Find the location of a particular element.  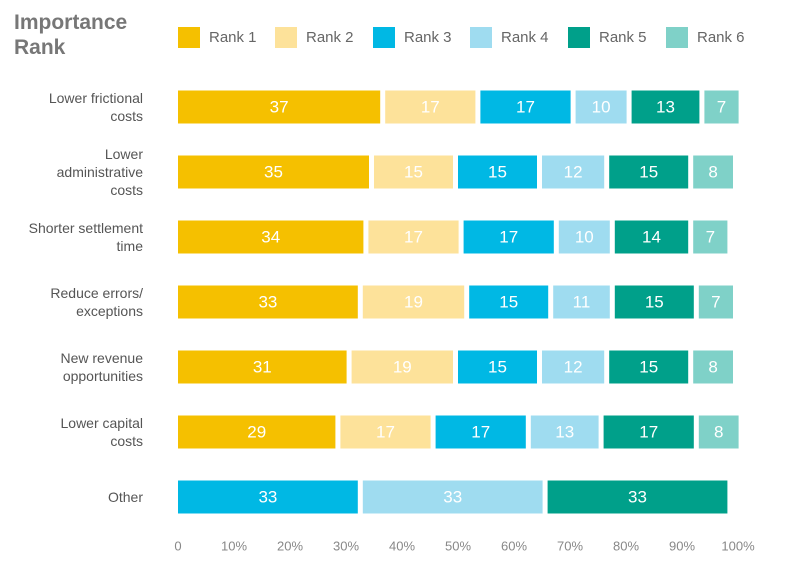

value-label: 31 is located at coordinates (262, 366).